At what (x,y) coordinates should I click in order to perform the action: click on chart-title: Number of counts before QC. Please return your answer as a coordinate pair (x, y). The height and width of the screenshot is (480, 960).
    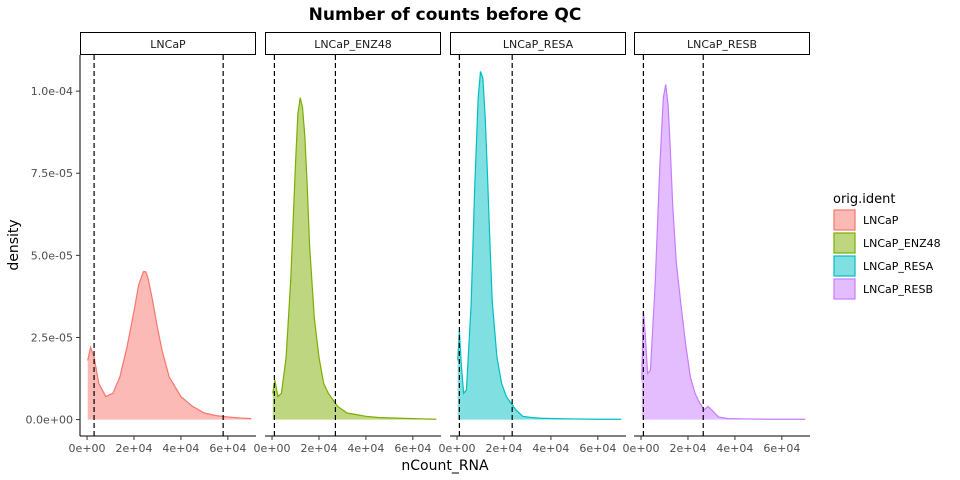
    Looking at the image, I should click on (445, 15).